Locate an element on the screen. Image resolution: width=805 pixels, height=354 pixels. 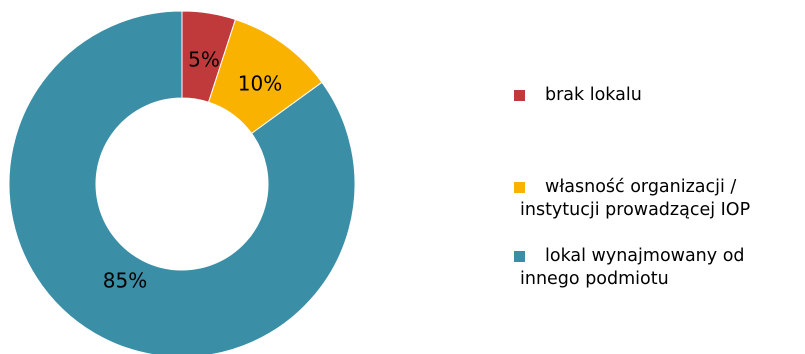
legend-label-lokal-wynajmowany: lokal wynajmowany od innego podmiotu is located at coordinates (632, 267).